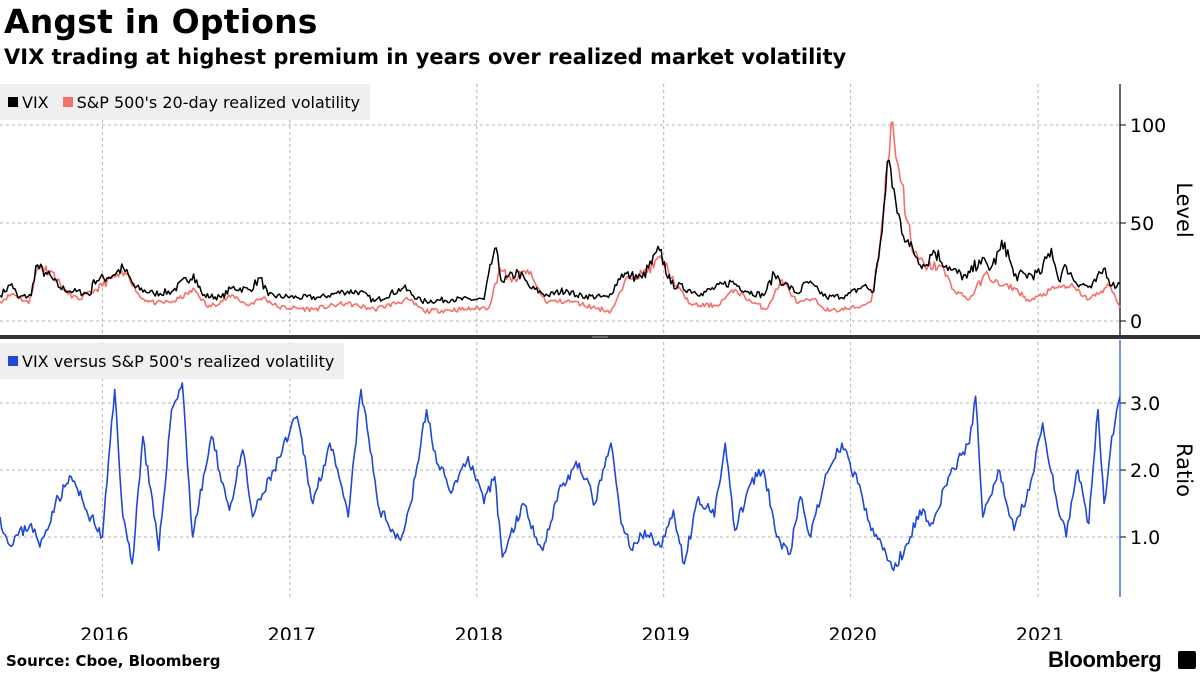 The width and height of the screenshot is (1200, 675). Describe the element at coordinates (13, 102) in the screenshot. I see `legend-swatch-vix` at that location.